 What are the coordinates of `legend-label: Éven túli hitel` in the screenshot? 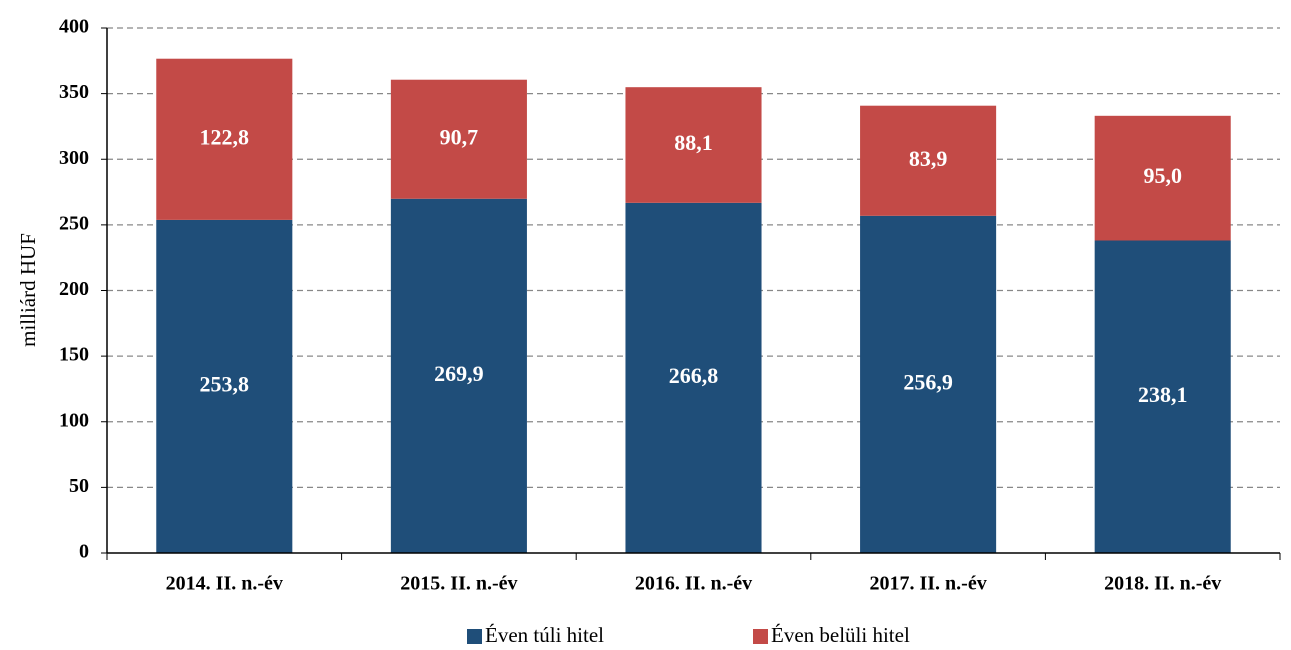 It's located at (544, 635).